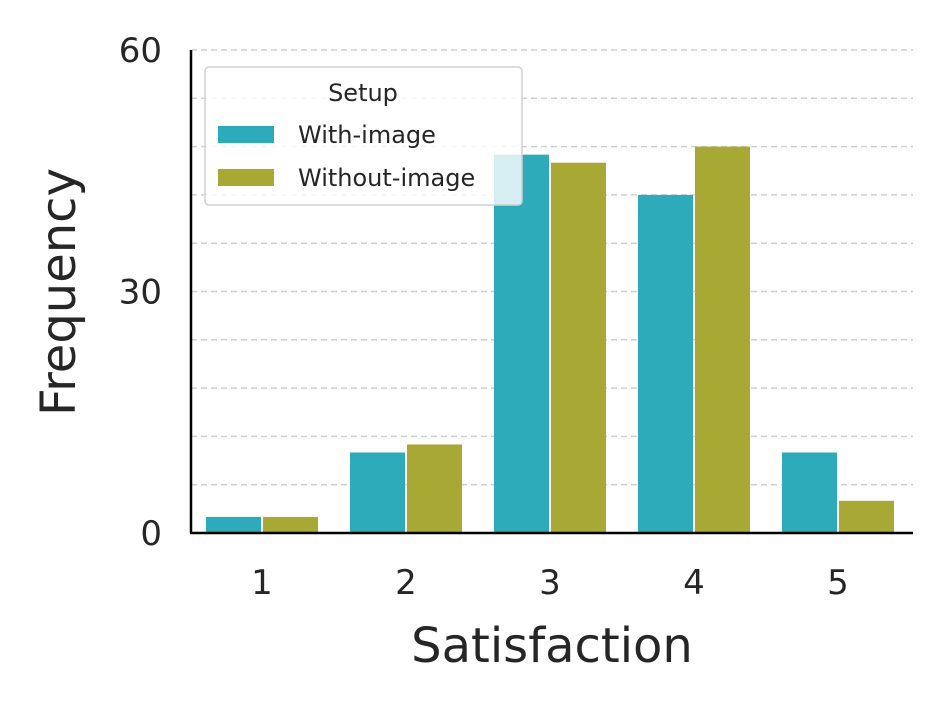 This screenshot has width=947, height=710. I want to click on x-tick-label: 2, so click(406, 583).